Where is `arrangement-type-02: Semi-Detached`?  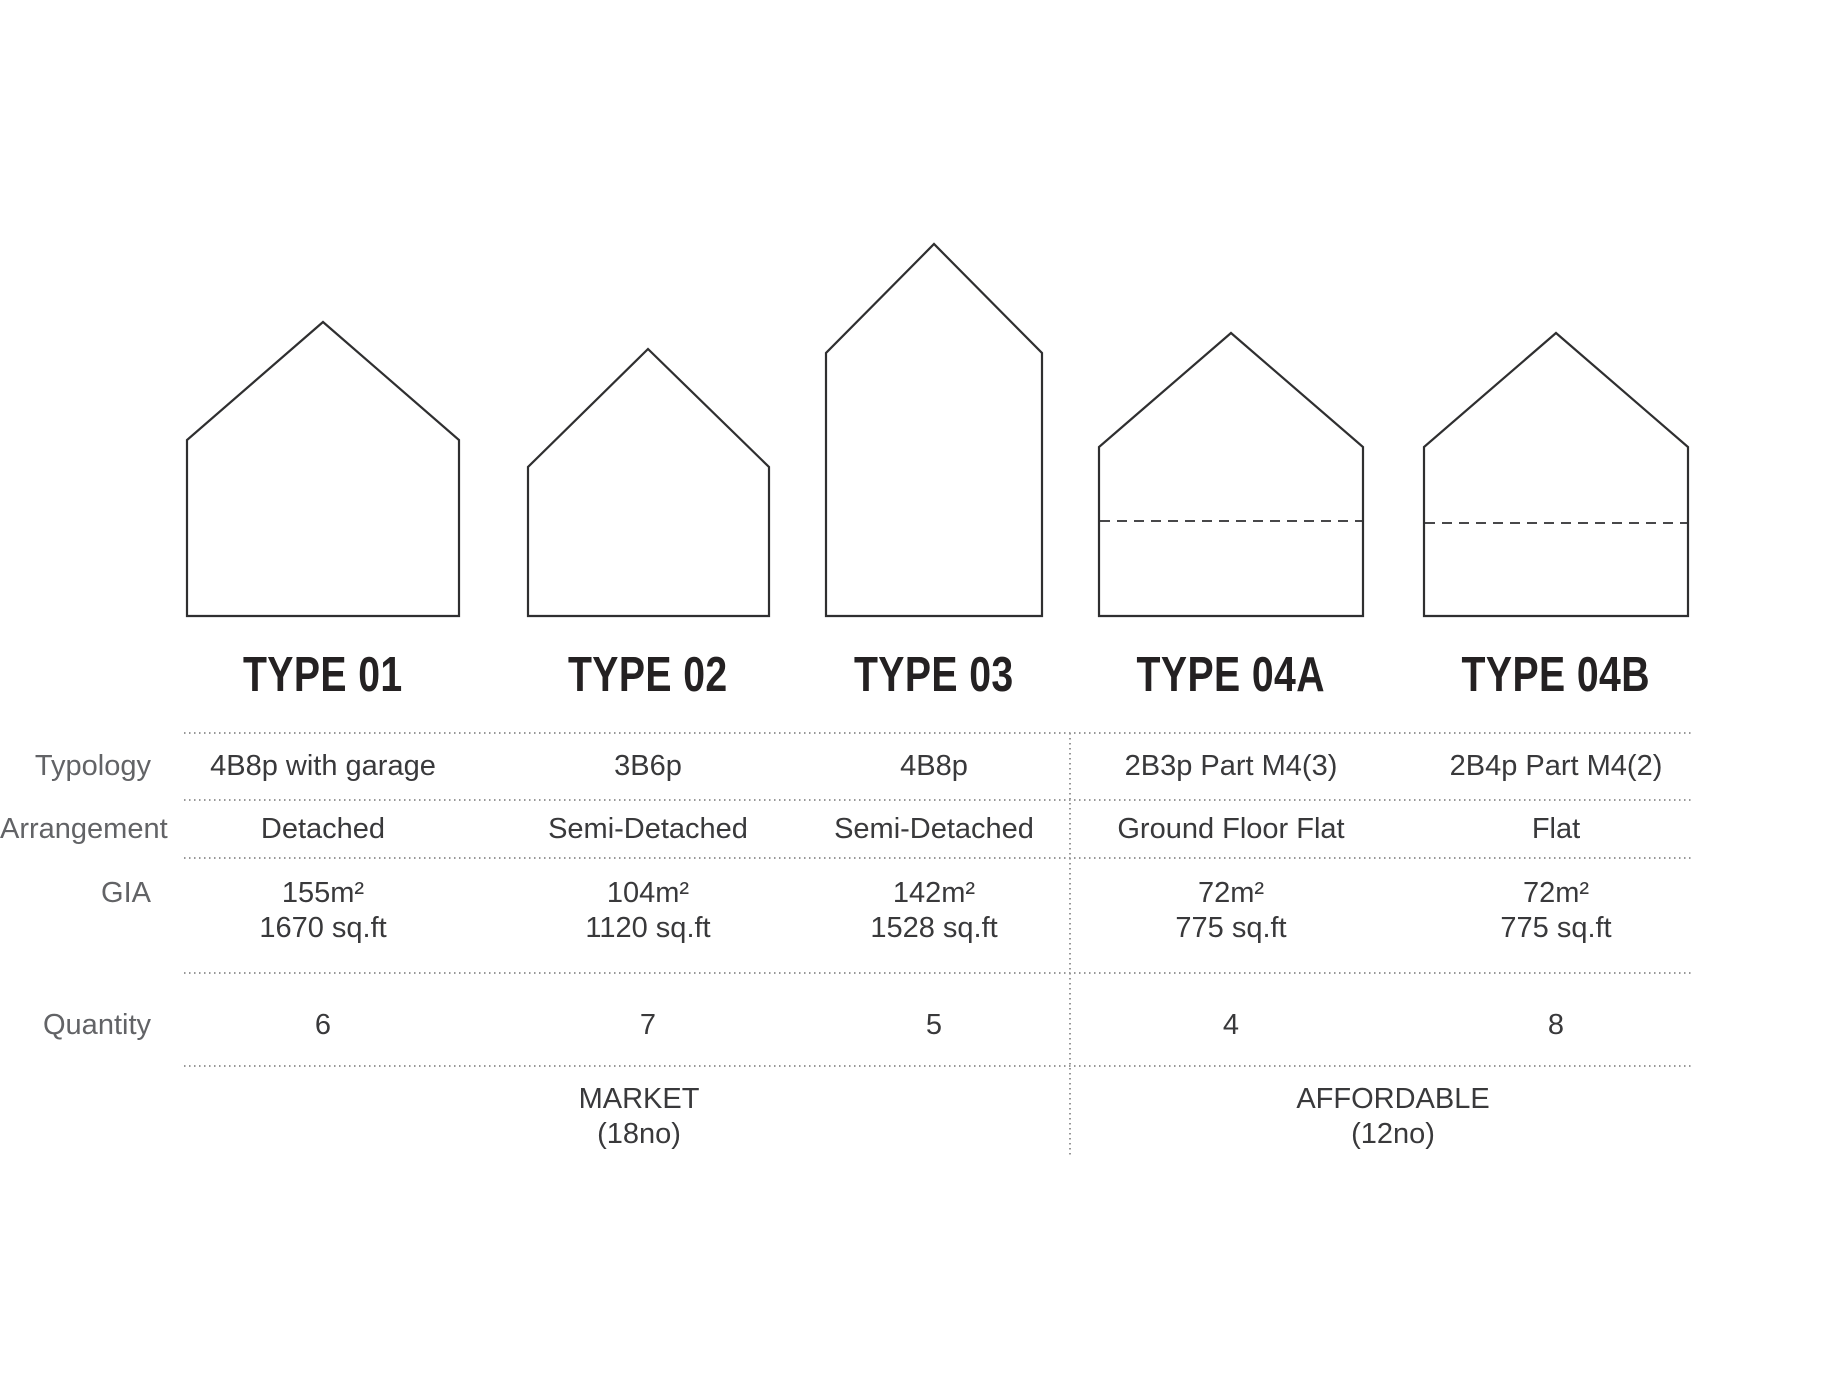 arrangement-type-02: Semi-Detached is located at coordinates (648, 829).